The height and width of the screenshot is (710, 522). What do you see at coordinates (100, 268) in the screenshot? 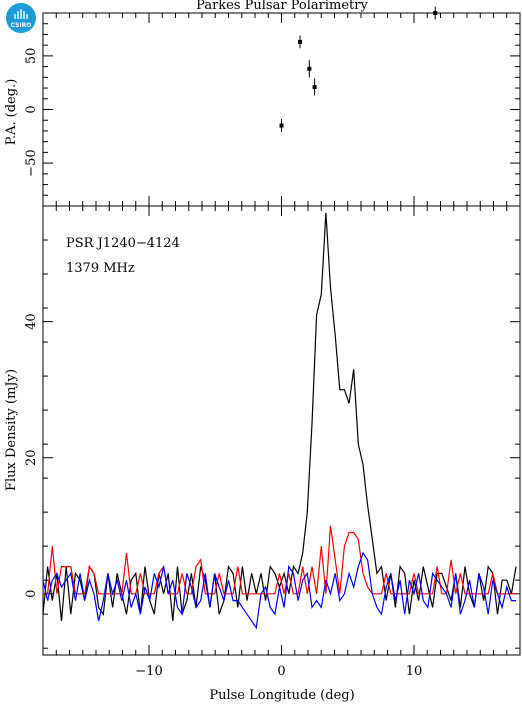
I see `frequency-annotation: 1379 MHz` at bounding box center [100, 268].